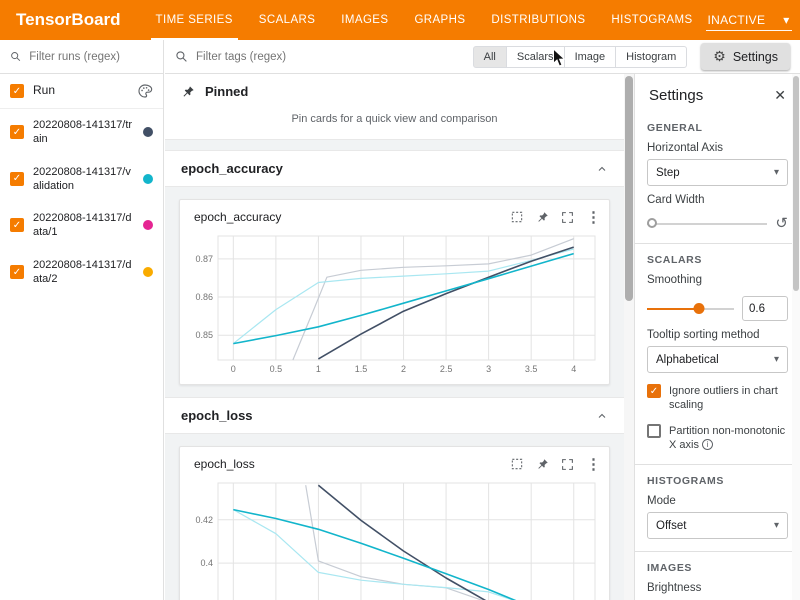 Image resolution: width=800 pixels, height=600 pixels. Describe the element at coordinates (217, 415) in the screenshot. I see `section-title: epoch_loss` at that location.